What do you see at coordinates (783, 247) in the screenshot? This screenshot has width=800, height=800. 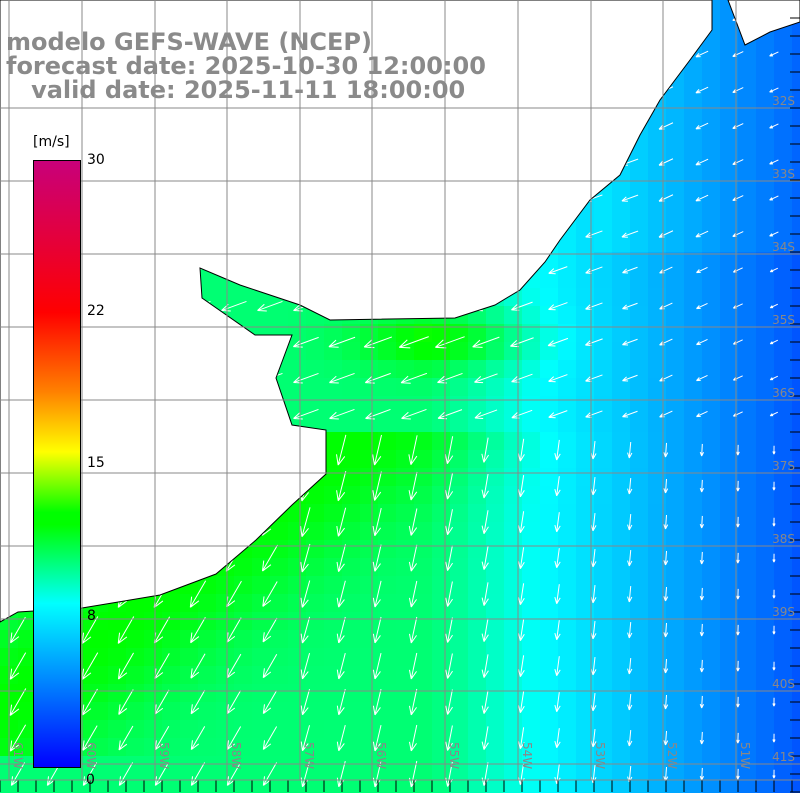 I see `latitude-label: 34S` at bounding box center [783, 247].